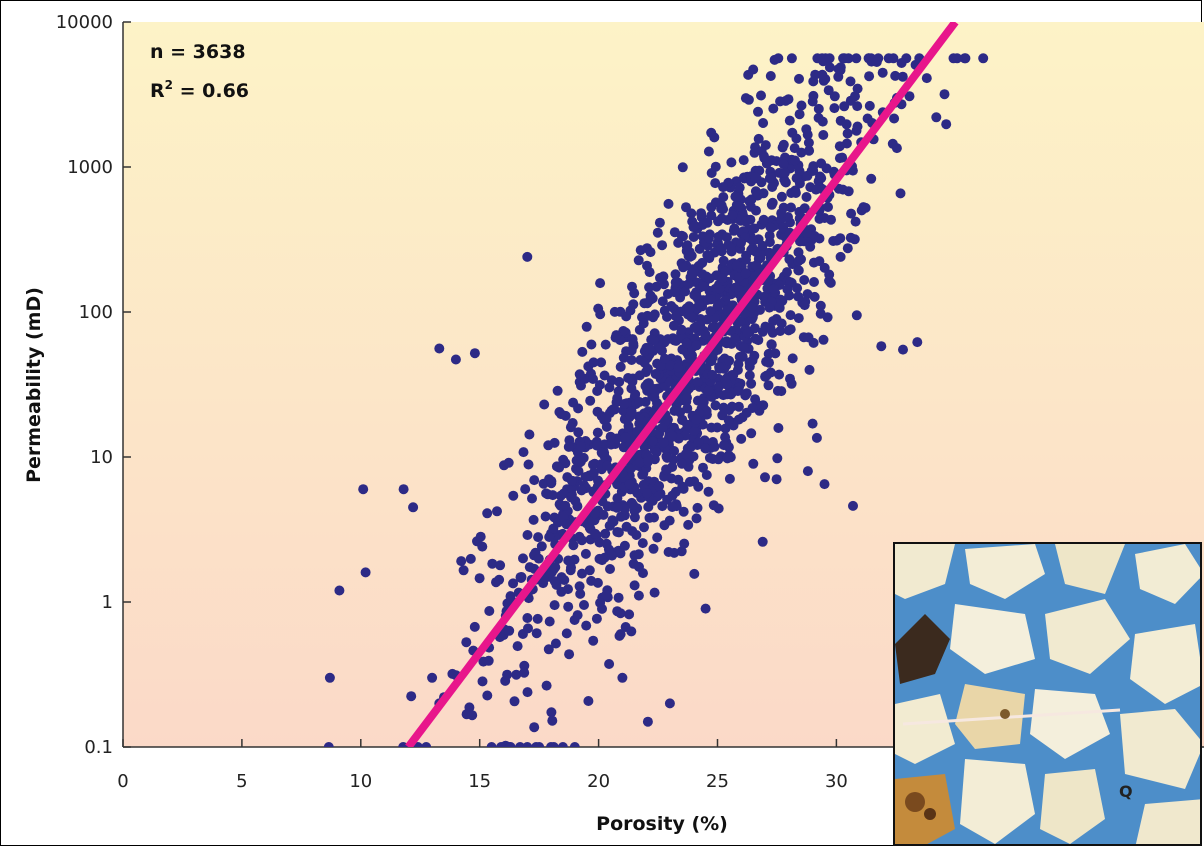 Image resolution: width=1204 pixels, height=848 pixels. I want to click on y-tick-label: 10000, so click(84, 22).